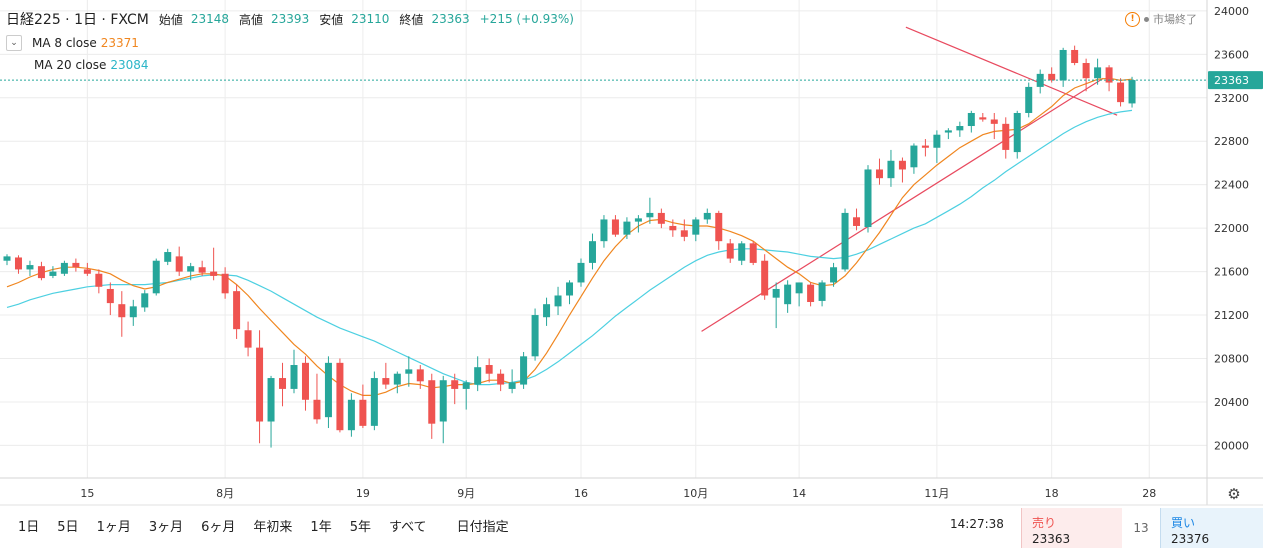  What do you see at coordinates (218, 527) in the screenshot?
I see `range-6m: 6ヶ月` at bounding box center [218, 527].